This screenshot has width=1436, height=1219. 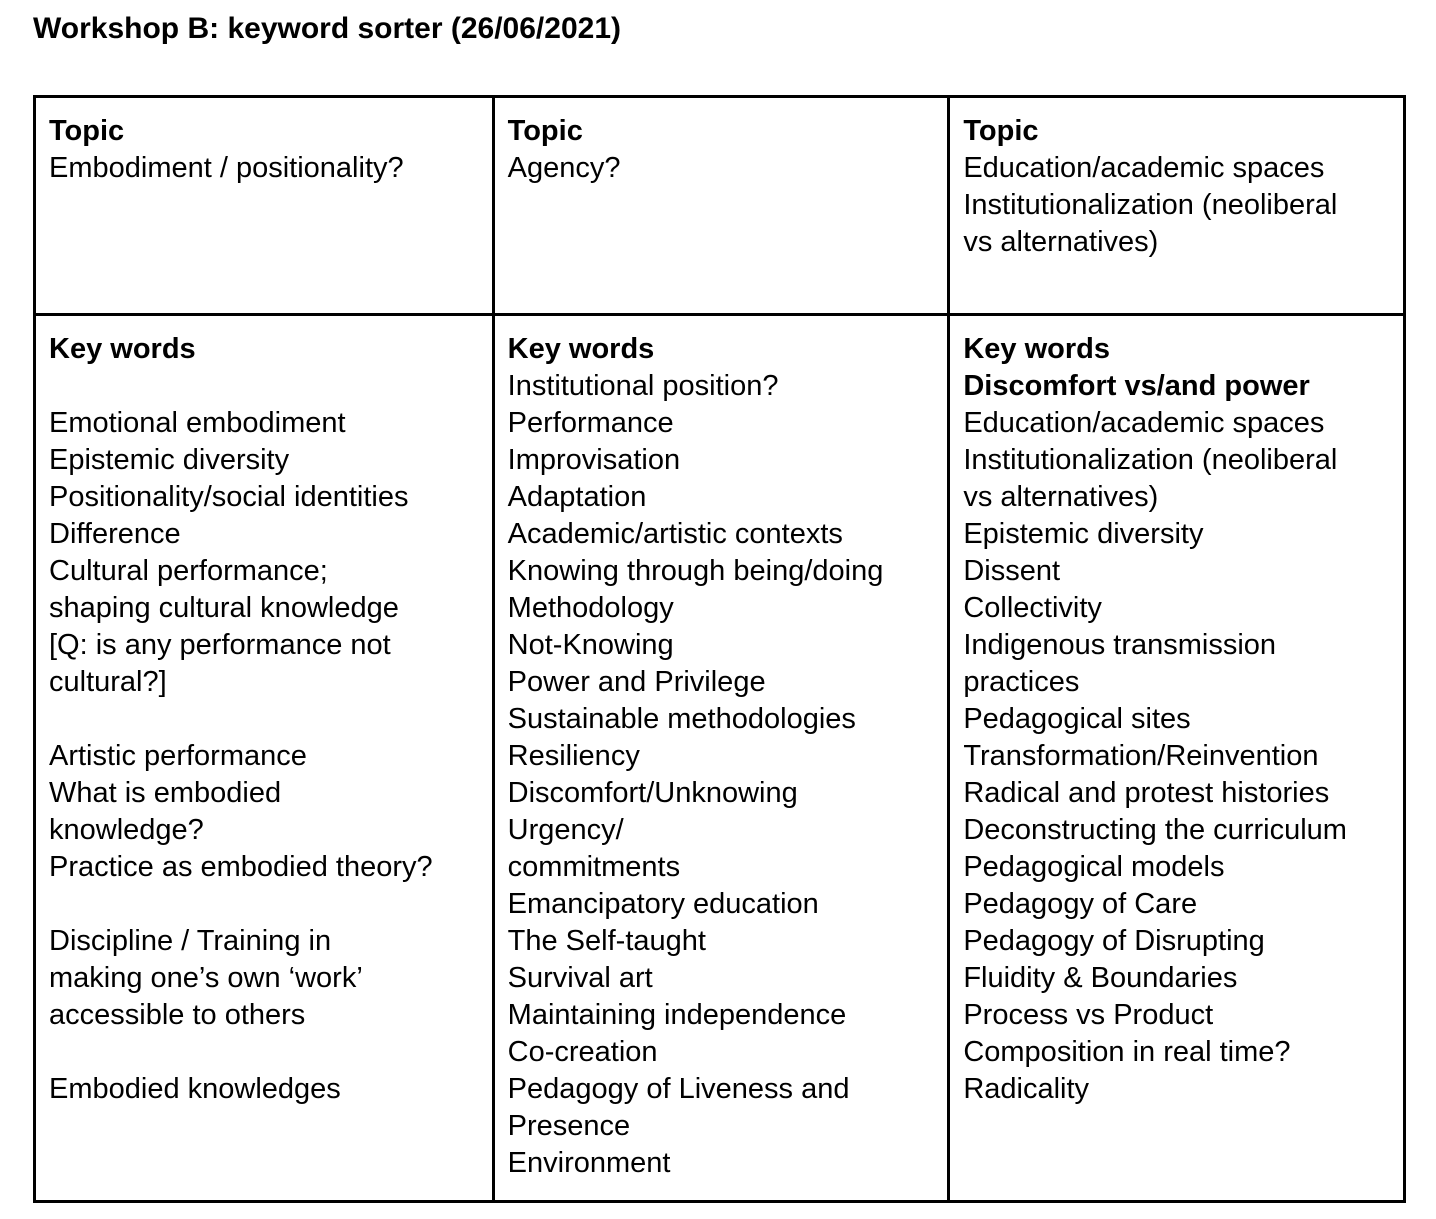 I want to click on text-line: Dissent, so click(x=1012, y=571).